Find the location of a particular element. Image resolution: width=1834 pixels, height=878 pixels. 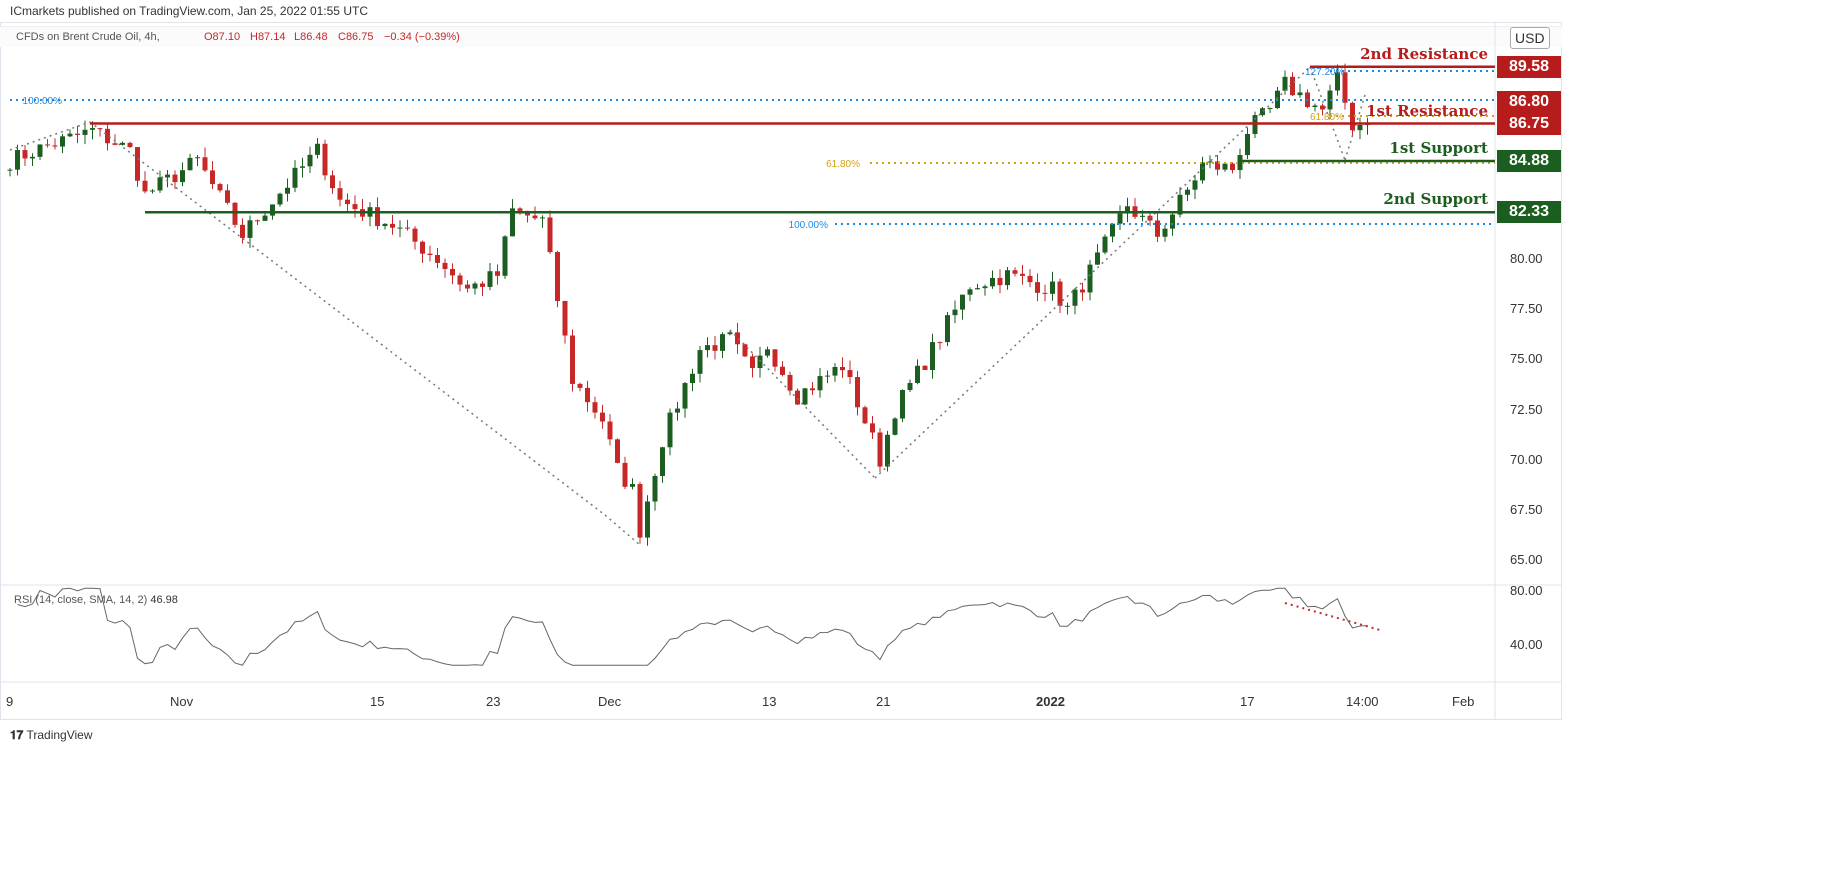

time-tick: 23 is located at coordinates (493, 701).